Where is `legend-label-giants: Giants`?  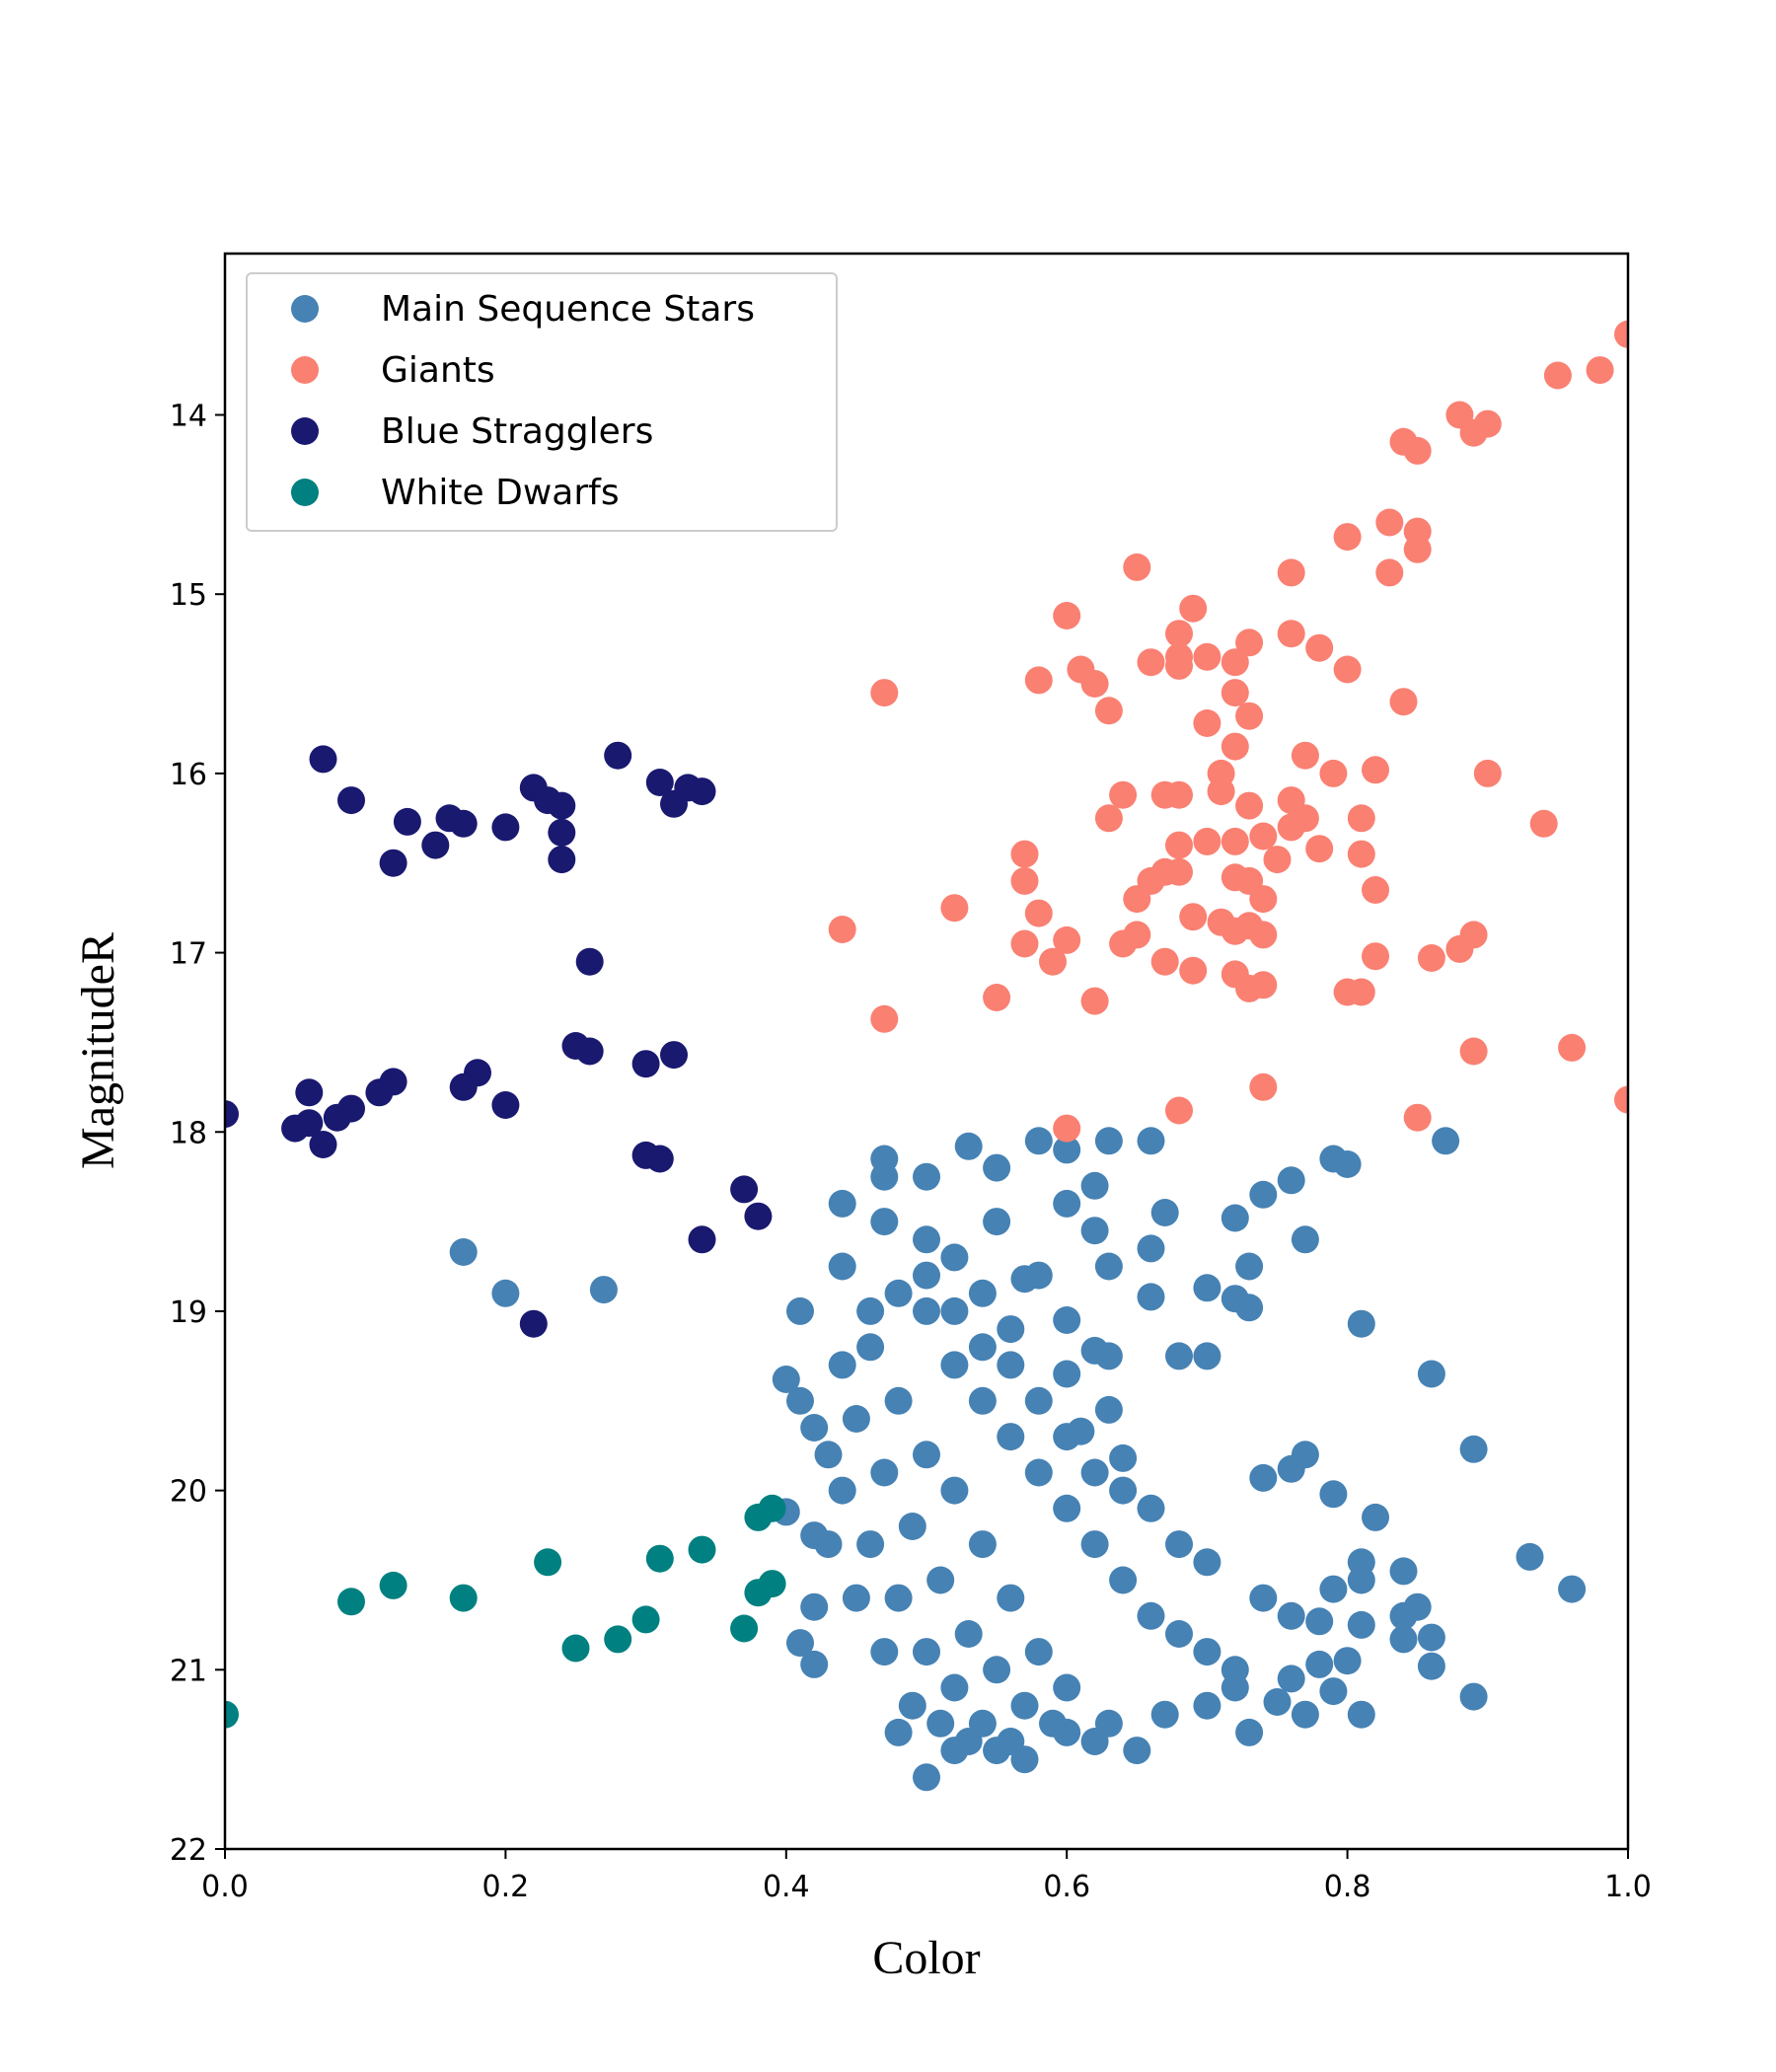
legend-label-giants: Giants is located at coordinates (438, 370).